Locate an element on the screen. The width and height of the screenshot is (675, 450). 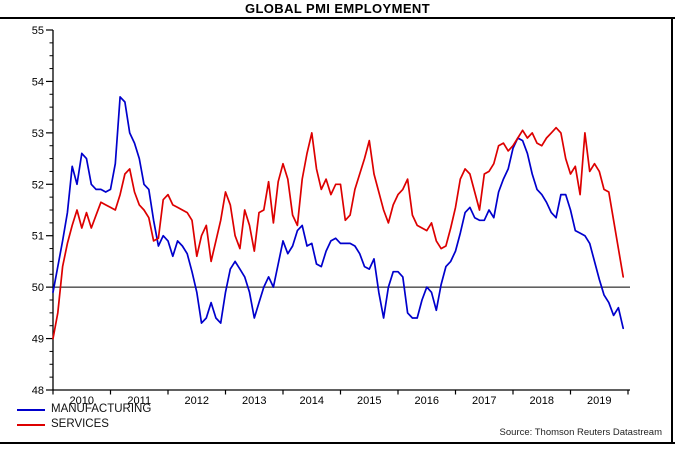
x-axis-label: 2015 is located at coordinates (369, 401).